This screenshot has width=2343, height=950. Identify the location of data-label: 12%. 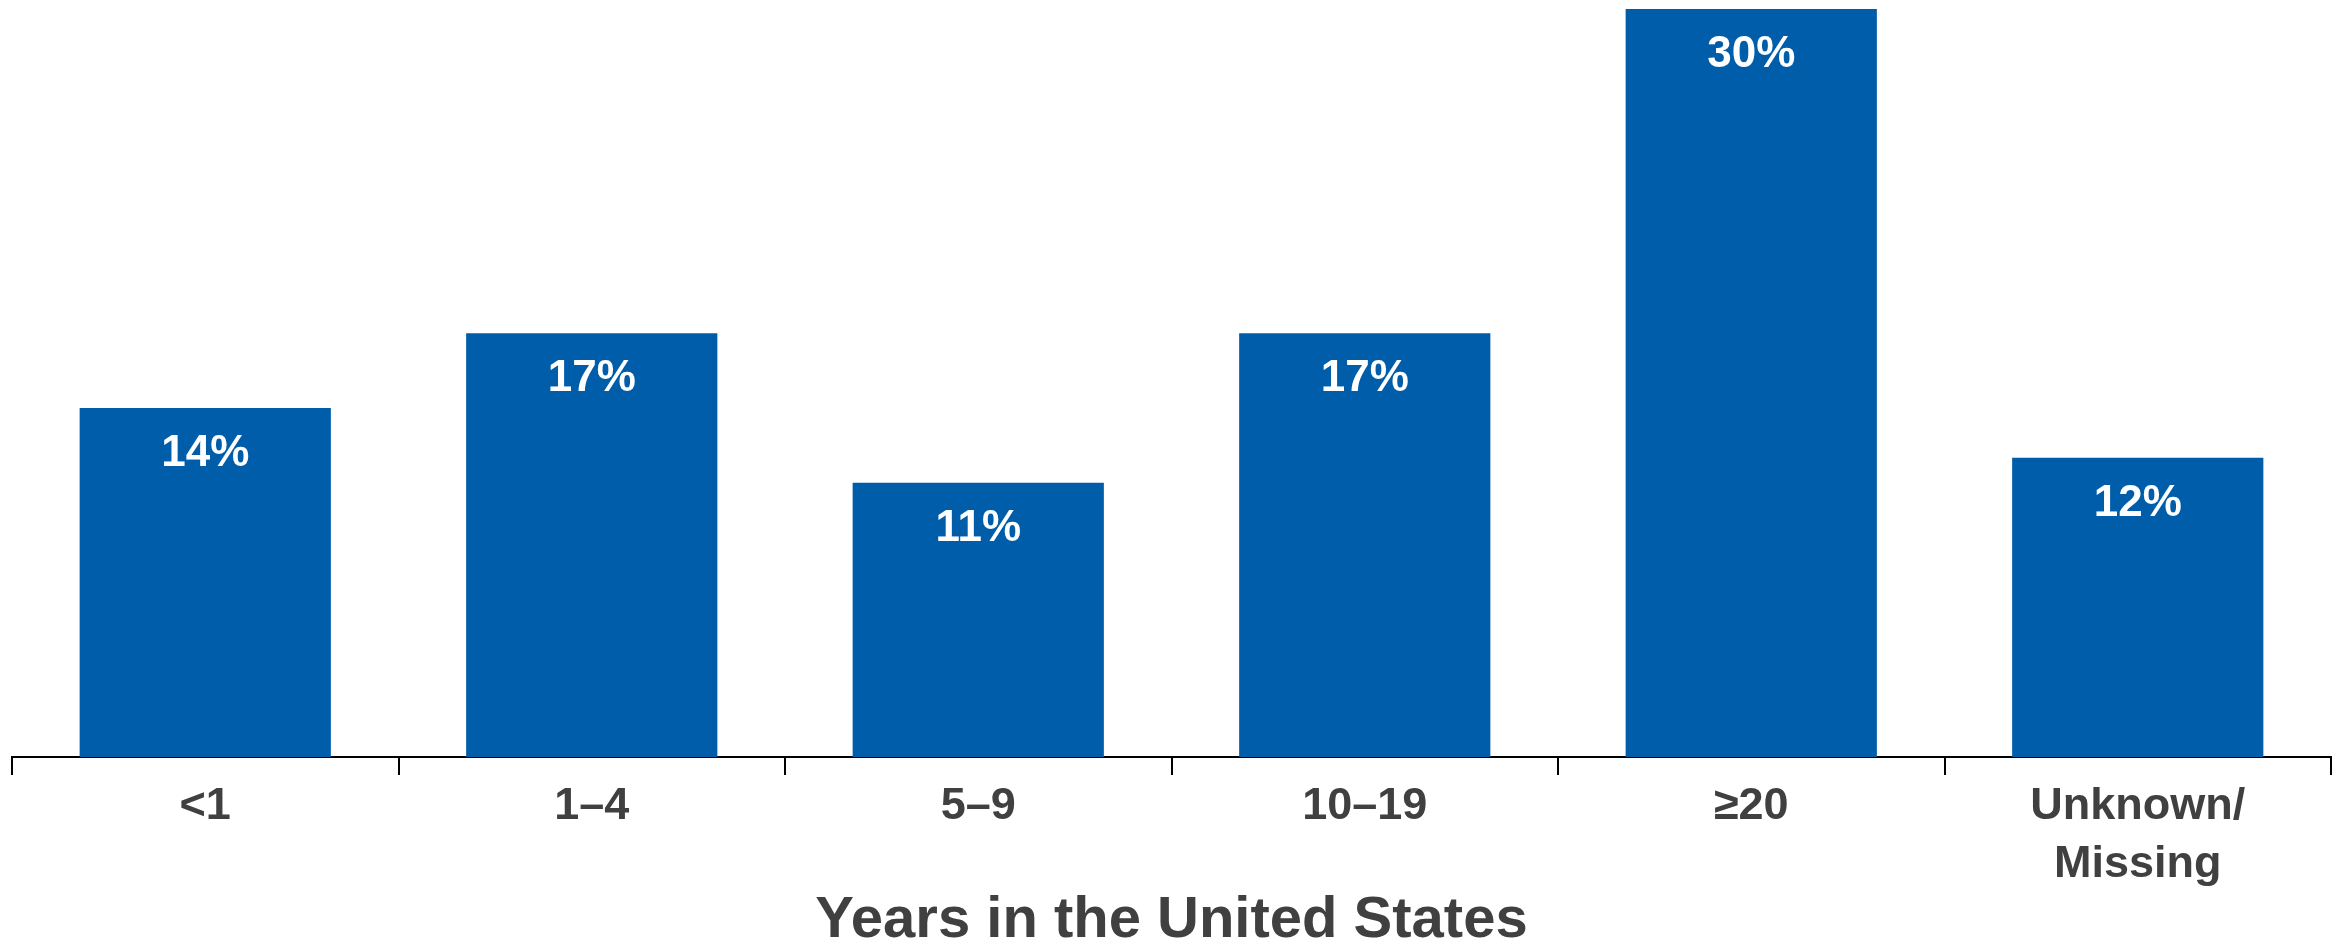
(2137, 500).